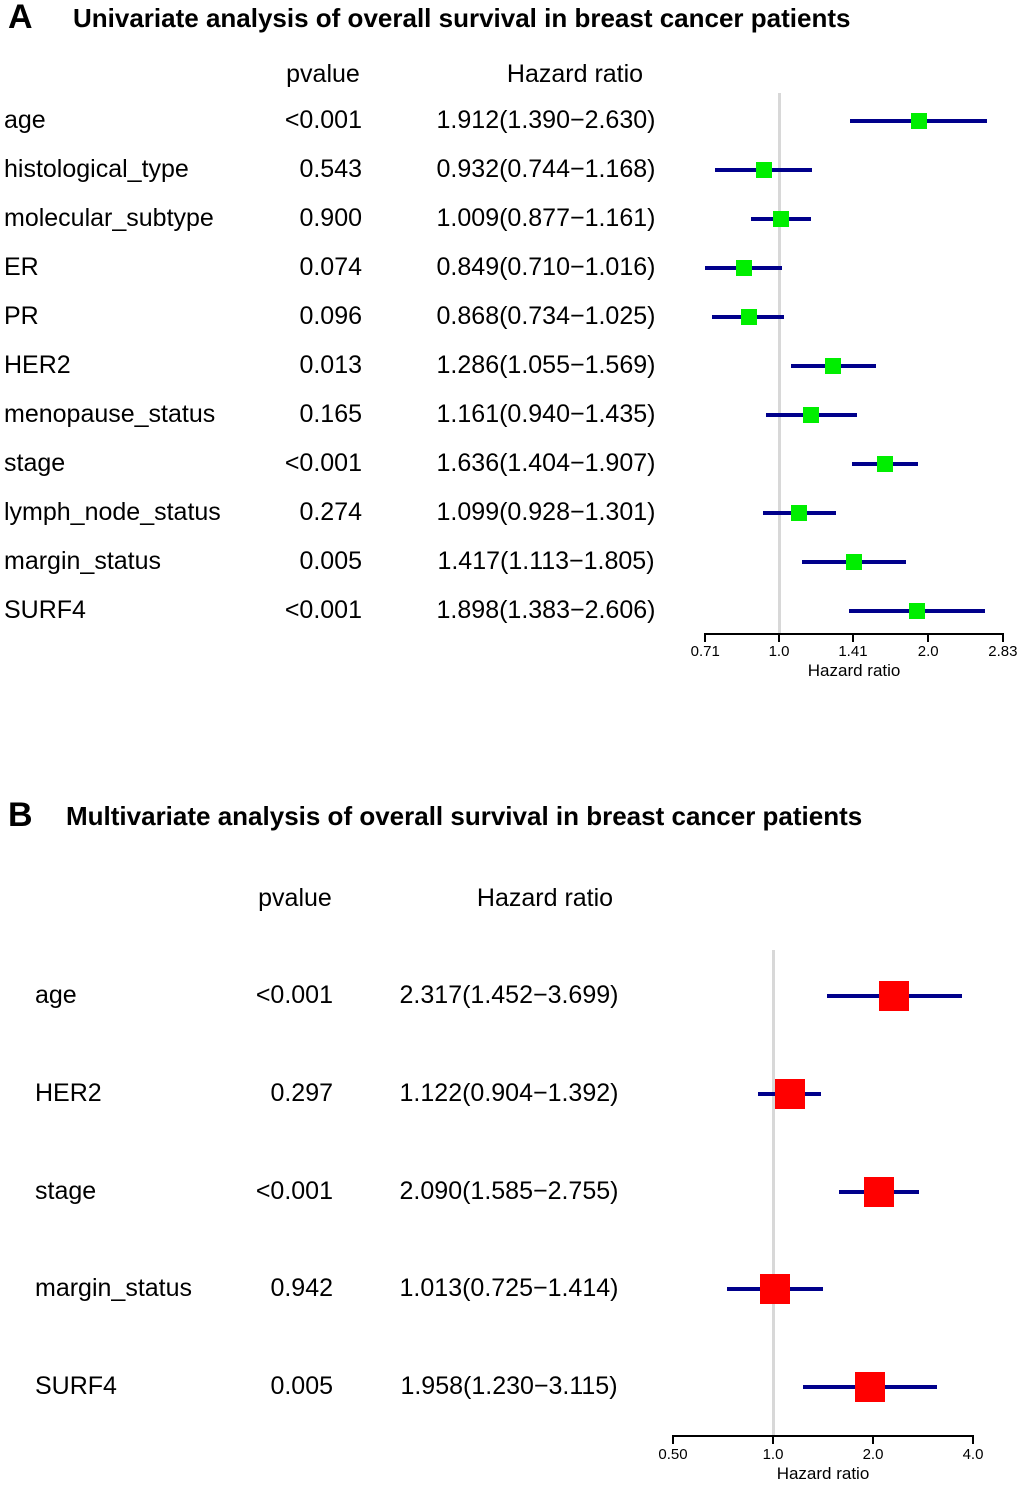 The height and width of the screenshot is (1485, 1020). What do you see at coordinates (21, 316) in the screenshot?
I see `row-label: PR` at bounding box center [21, 316].